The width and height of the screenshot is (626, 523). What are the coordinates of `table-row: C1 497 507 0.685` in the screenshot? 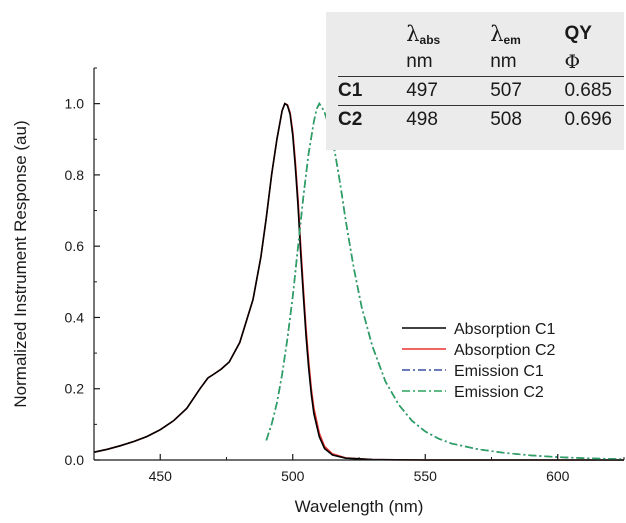 It's located at (481, 91).